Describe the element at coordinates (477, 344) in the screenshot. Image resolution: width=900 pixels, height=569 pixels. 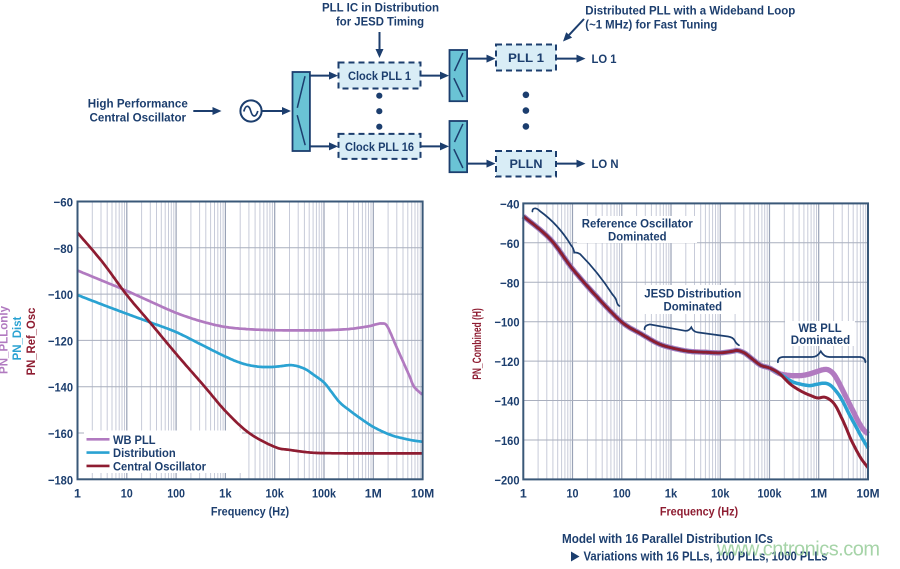
I see `svg-text: PN_Combined (H)` at that location.